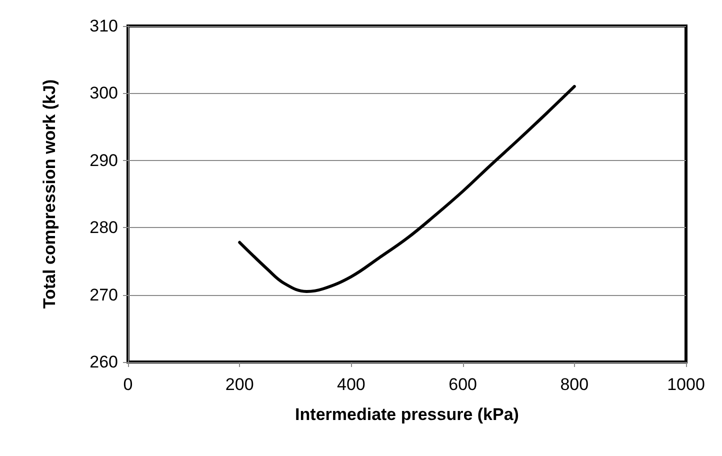 The height and width of the screenshot is (456, 722). Describe the element at coordinates (104, 26) in the screenshot. I see `y-tick-label: 310` at that location.